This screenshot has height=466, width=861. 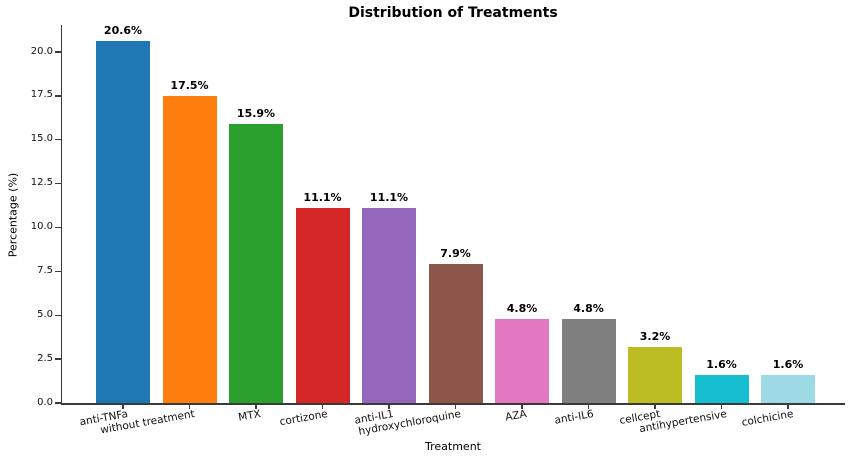 I want to click on bar-colchicine, so click(x=788, y=388).